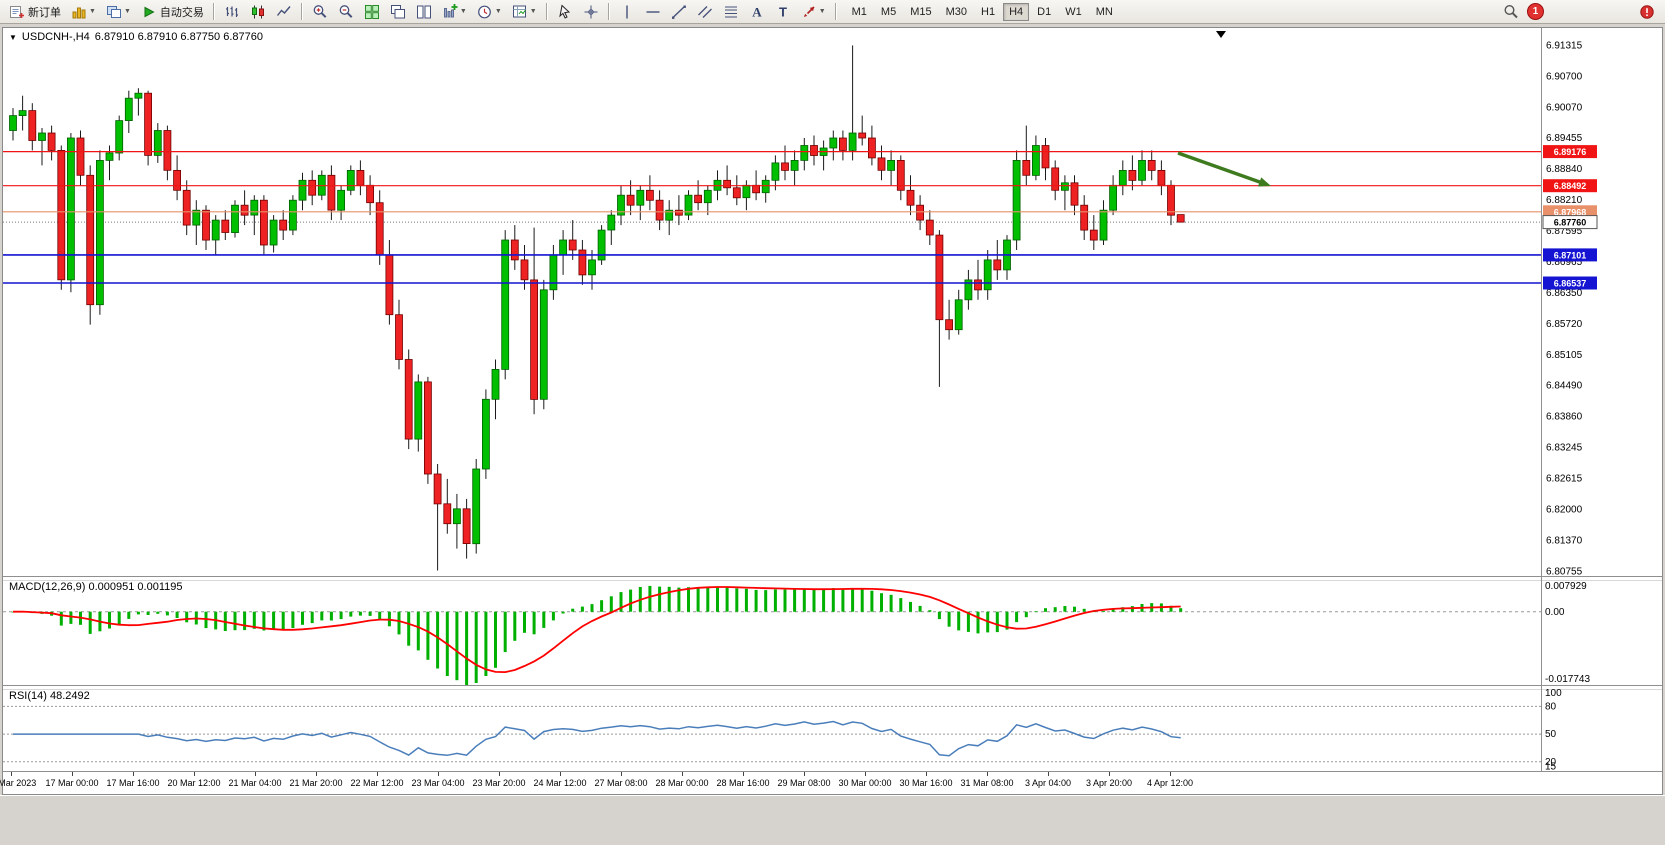 Image resolution: width=1665 pixels, height=845 pixels. What do you see at coordinates (1104, 11) in the screenshot?
I see `timeframe-mn: MN` at bounding box center [1104, 11].